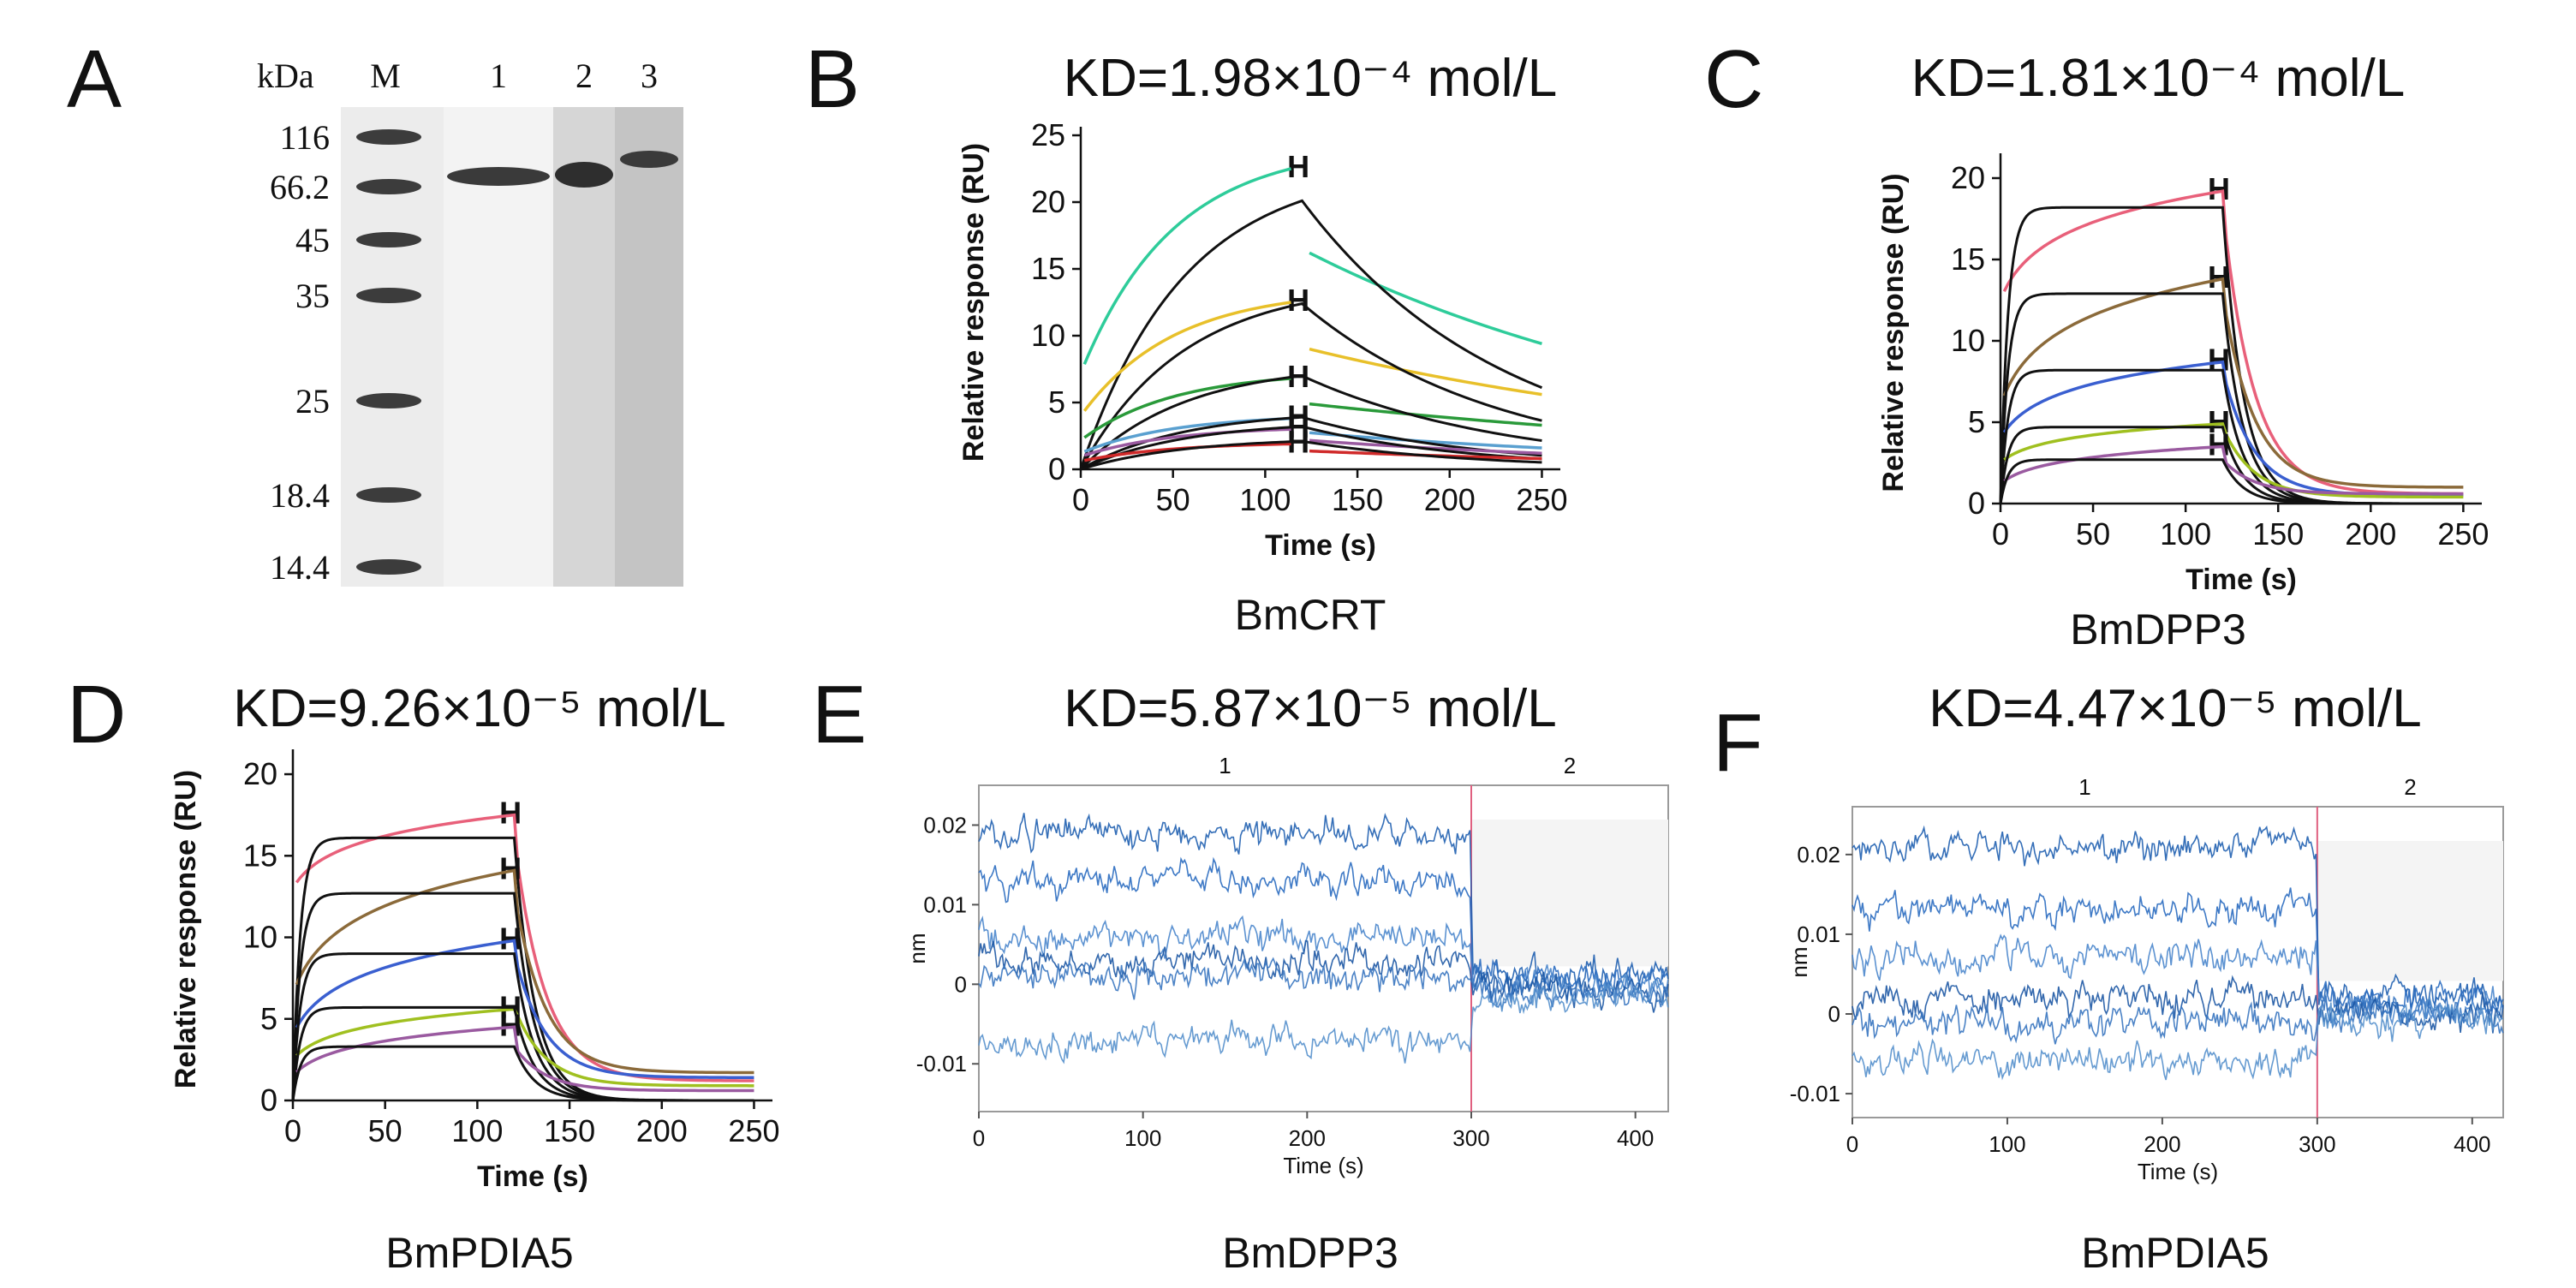  Describe the element at coordinates (2162, 1144) in the screenshot. I see `chart-F-x-tick-label: 200` at that location.